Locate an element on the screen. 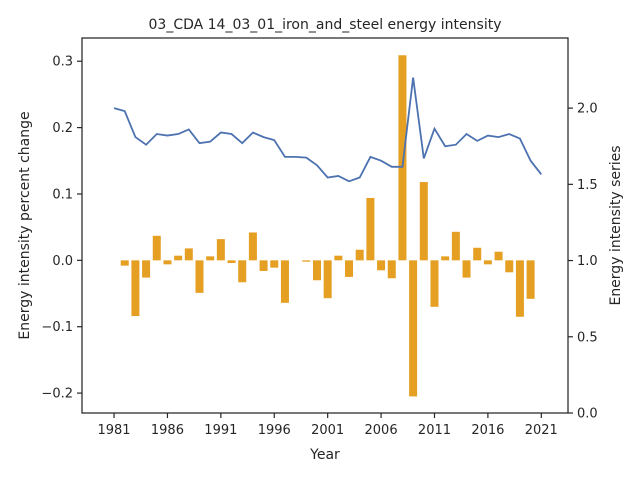  bar-1991 is located at coordinates (220, 250).